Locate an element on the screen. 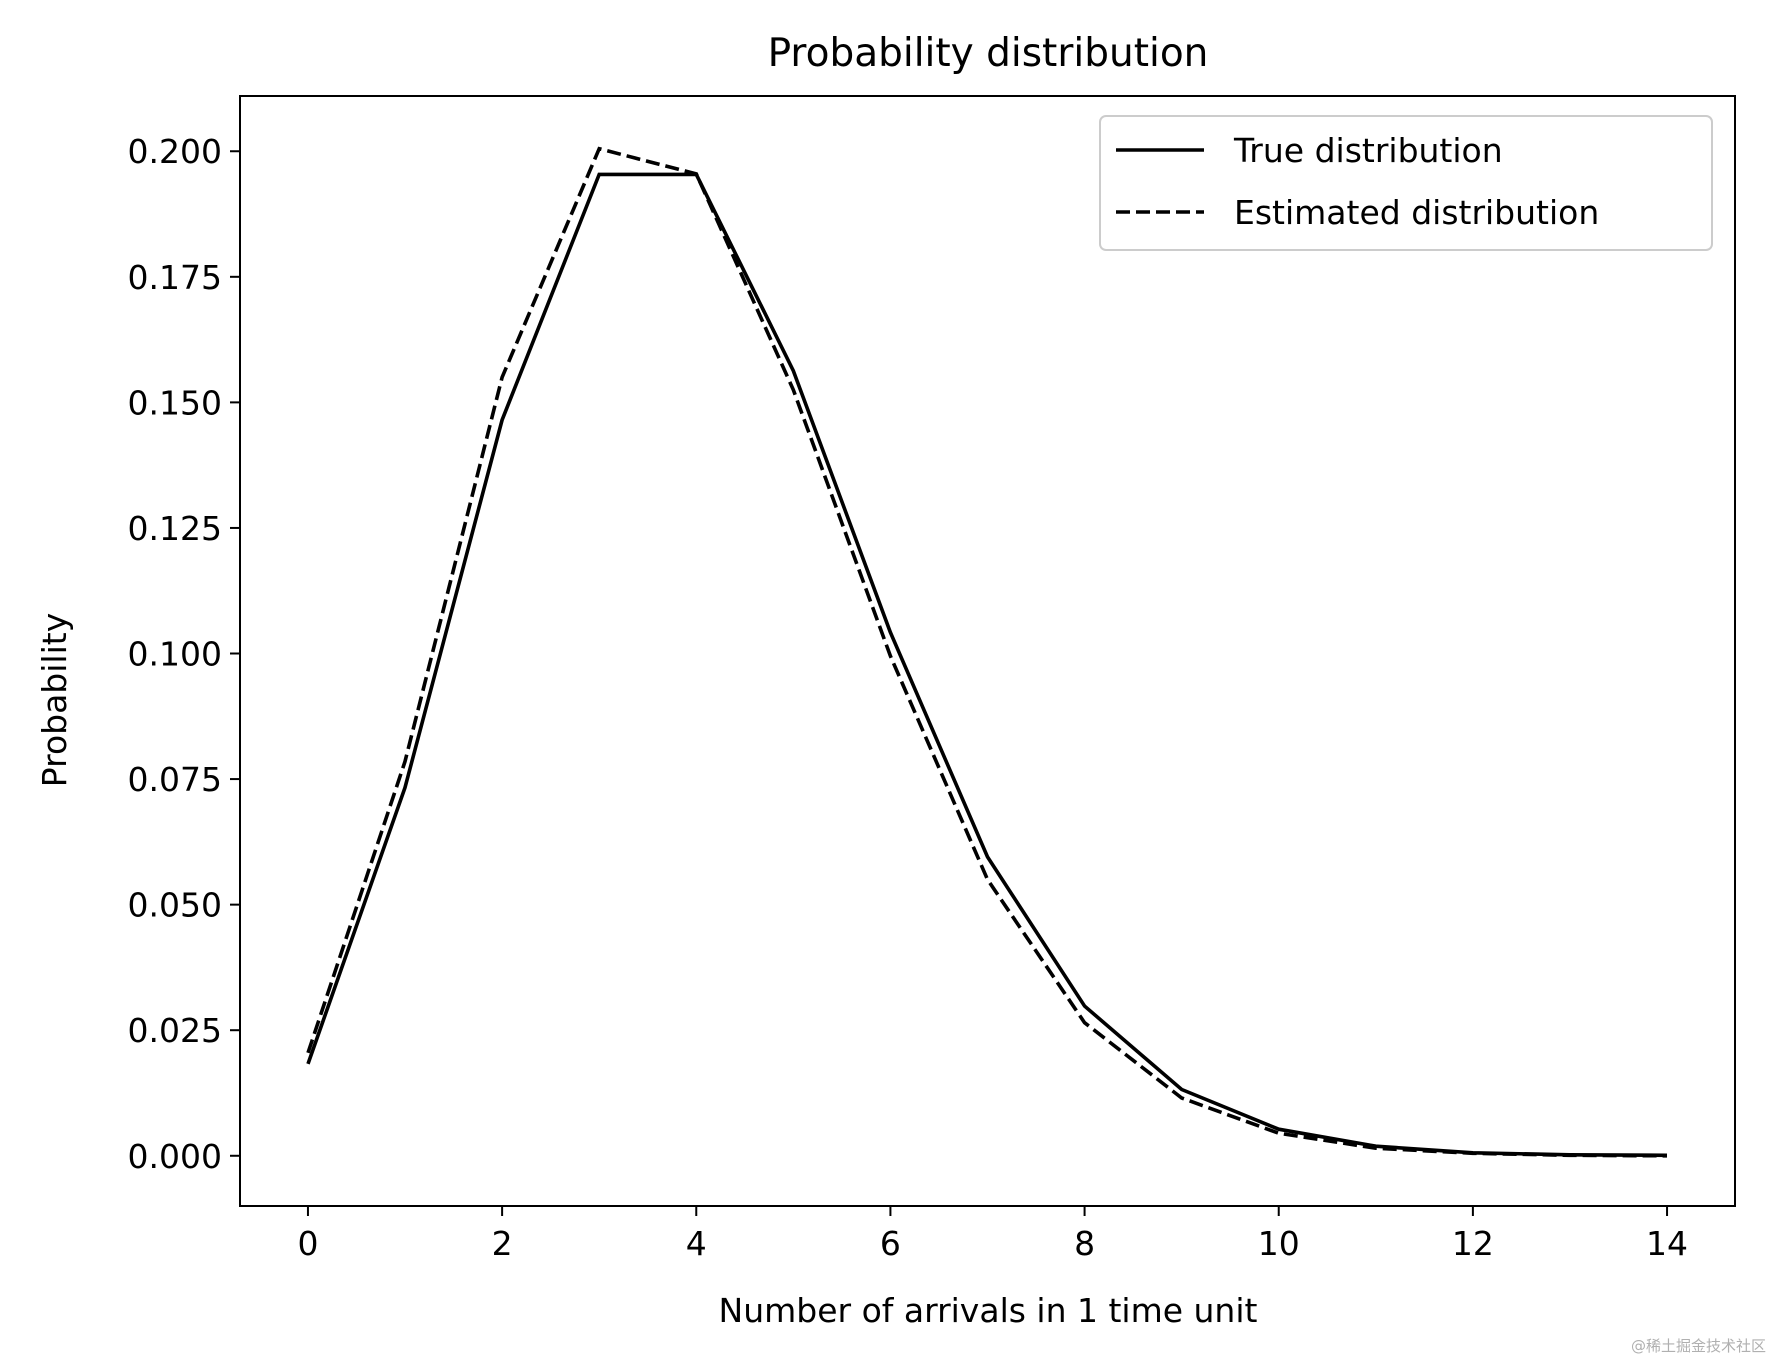  y-tick-label: 0.100 is located at coordinates (175, 654).